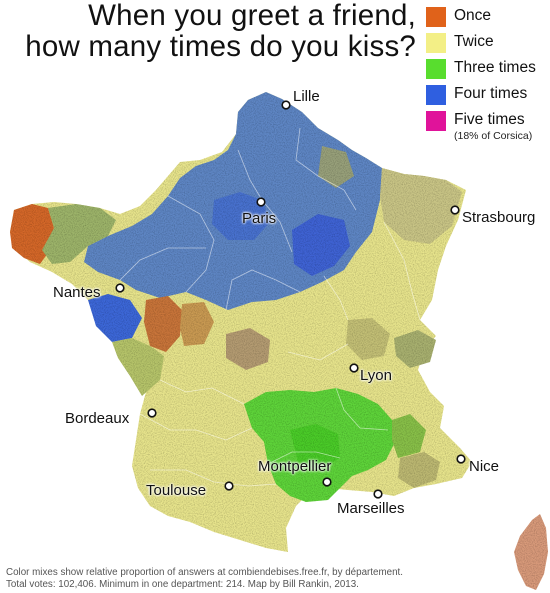 This screenshot has height=593, width=550. I want to click on city-marker-bordeaux, so click(152, 413).